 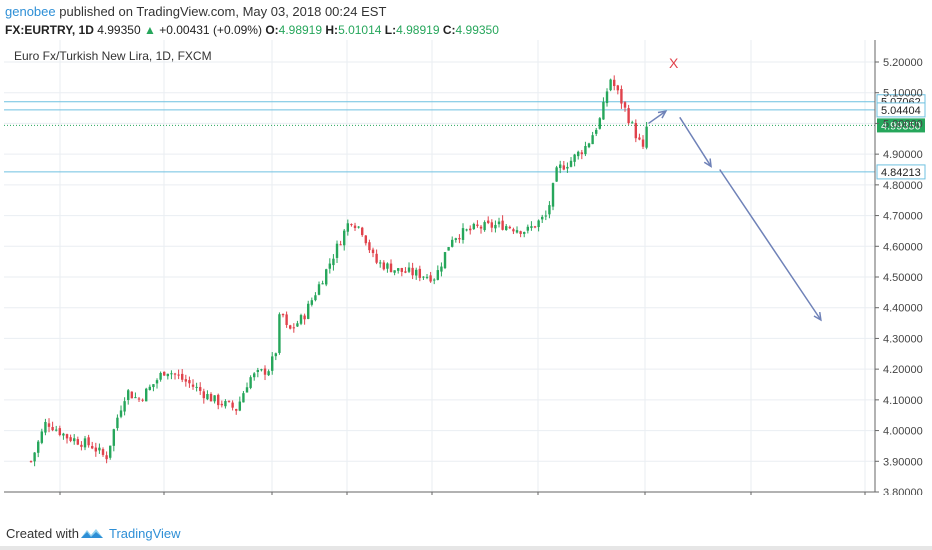 What do you see at coordinates (903, 432) in the screenshot?
I see `y-tick-label: 4.00000` at bounding box center [903, 432].